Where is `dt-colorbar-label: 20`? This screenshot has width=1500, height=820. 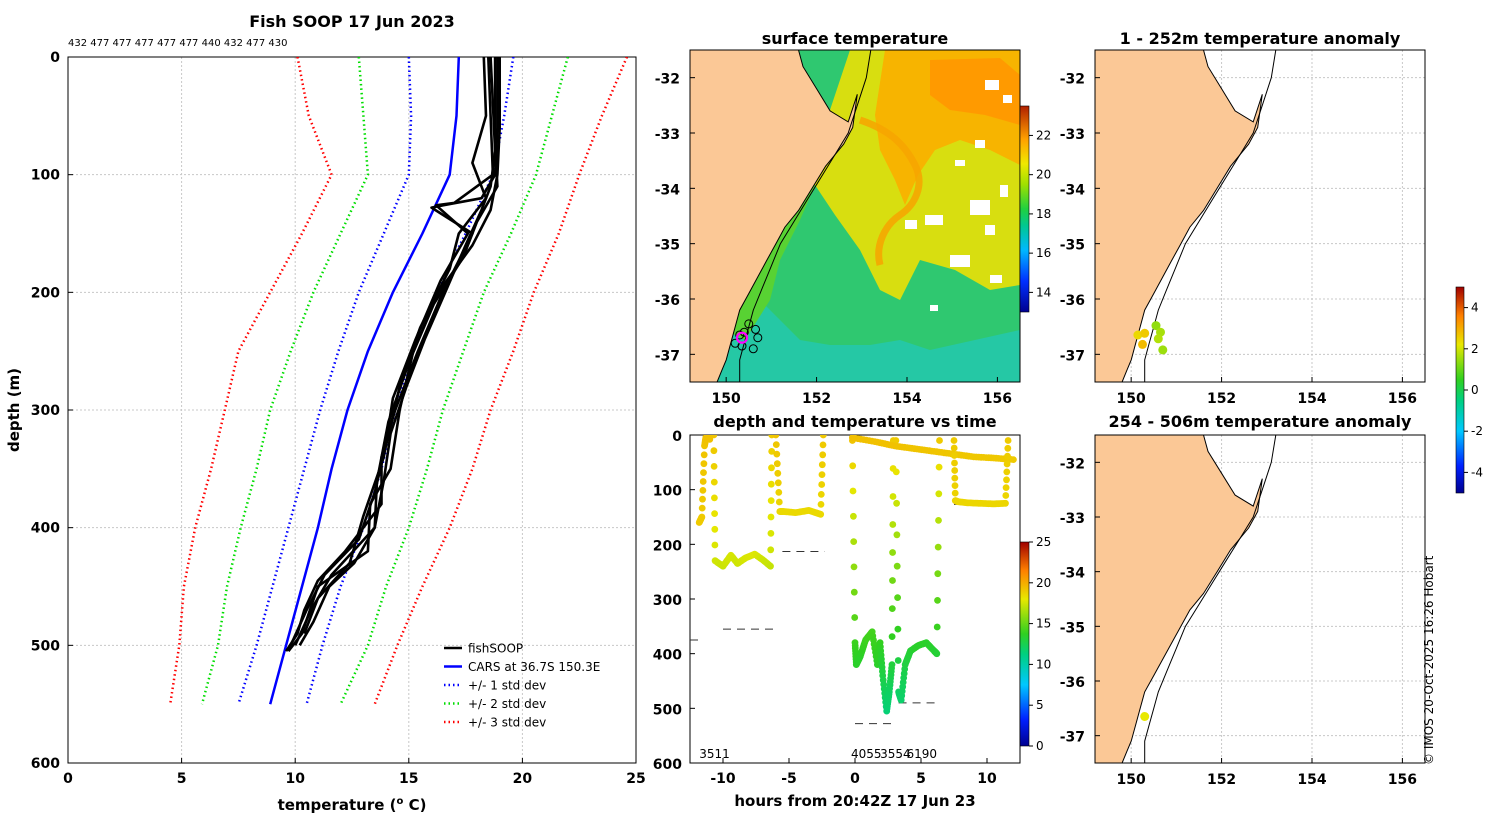 dt-colorbar-label: 20 is located at coordinates (1043, 583).